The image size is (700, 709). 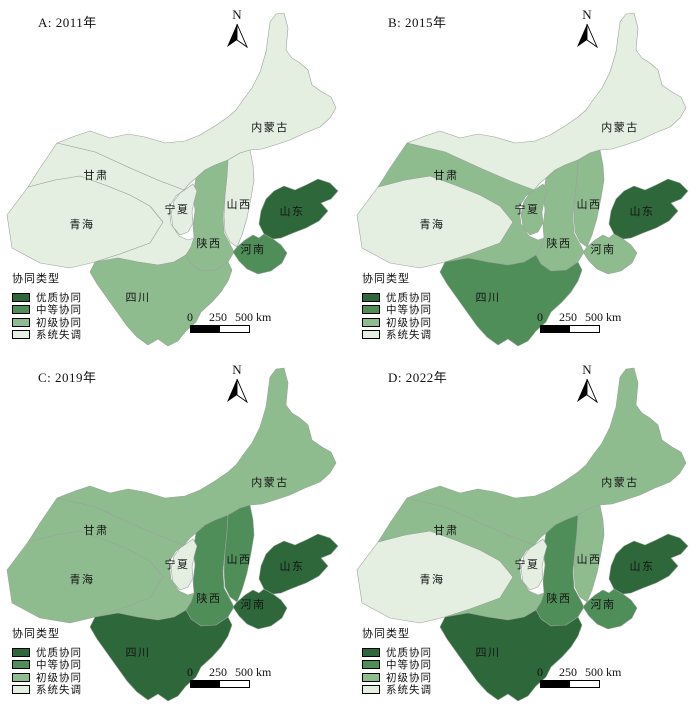 What do you see at coordinates (67, 377) in the screenshot?
I see `panel-title: C: 2019年` at bounding box center [67, 377].